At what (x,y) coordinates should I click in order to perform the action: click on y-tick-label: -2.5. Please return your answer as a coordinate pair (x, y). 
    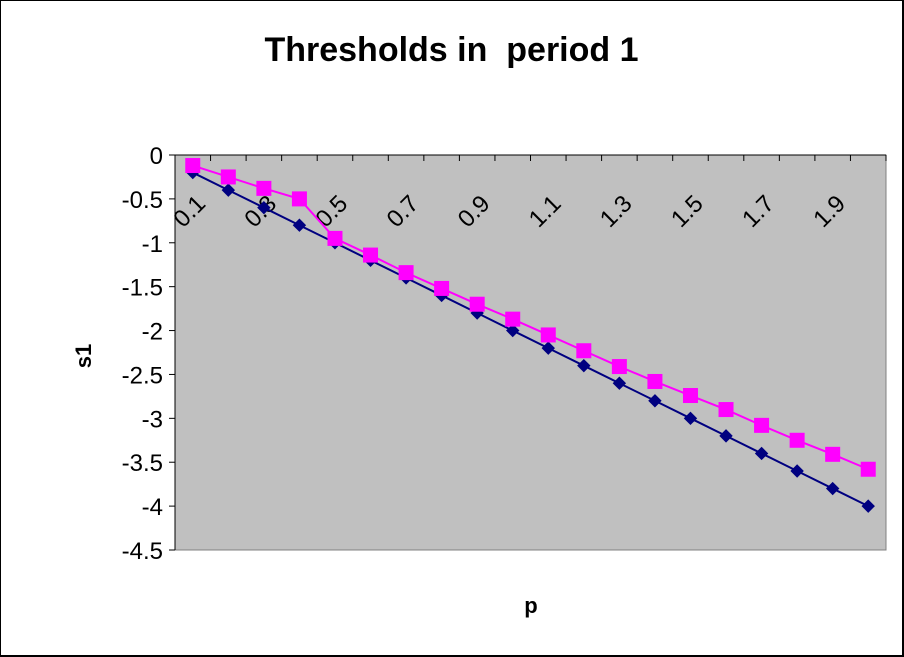
    Looking at the image, I should click on (142, 375).